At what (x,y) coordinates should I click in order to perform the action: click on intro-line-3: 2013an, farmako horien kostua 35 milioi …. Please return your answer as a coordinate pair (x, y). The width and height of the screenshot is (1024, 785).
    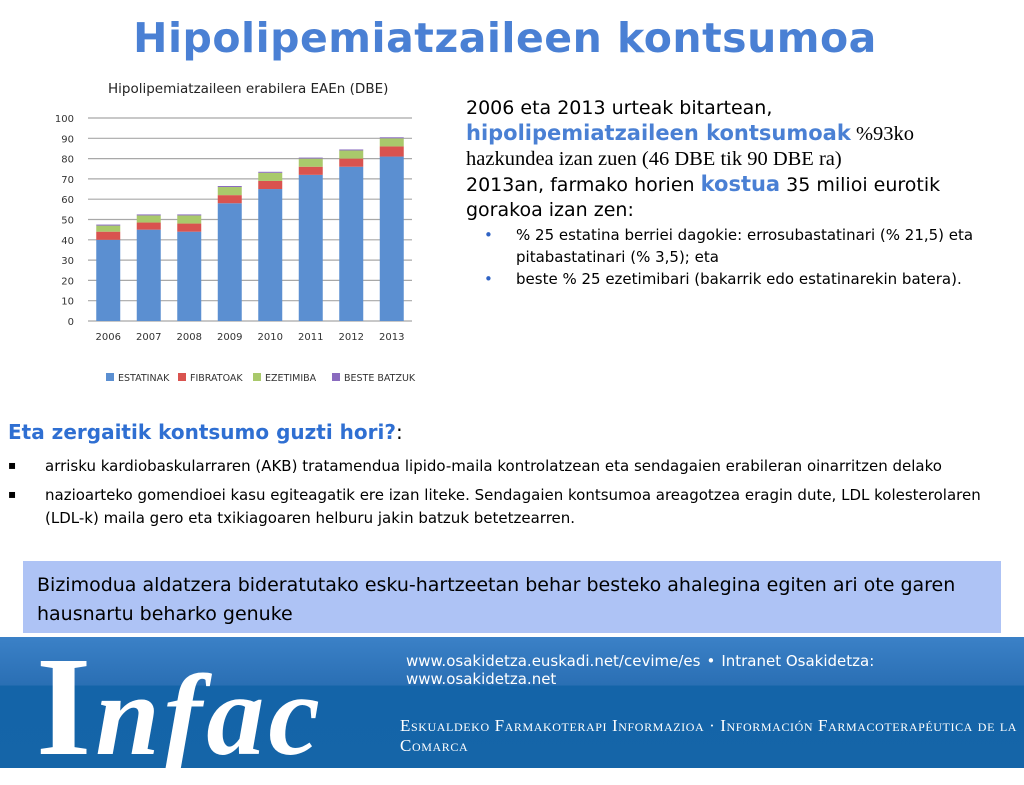
    Looking at the image, I should click on (744, 185).